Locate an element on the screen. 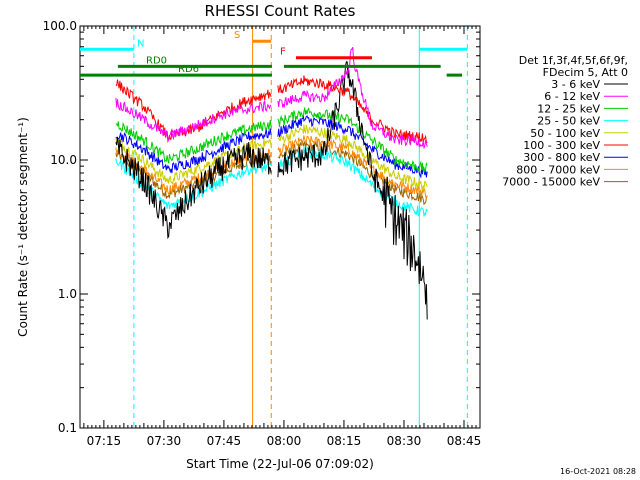 The image size is (640, 480). legend-header-0: Det 1f,3f,4f,5f,6f,9f, is located at coordinates (573, 60).